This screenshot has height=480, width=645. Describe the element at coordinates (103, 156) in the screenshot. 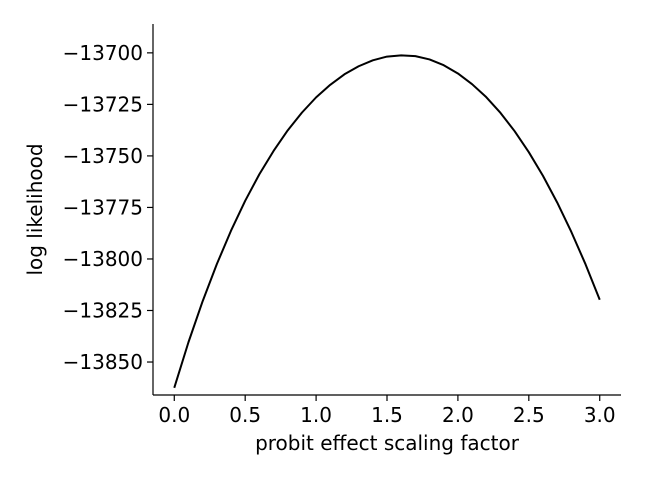

I see `y-tick-label: −13750` at that location.